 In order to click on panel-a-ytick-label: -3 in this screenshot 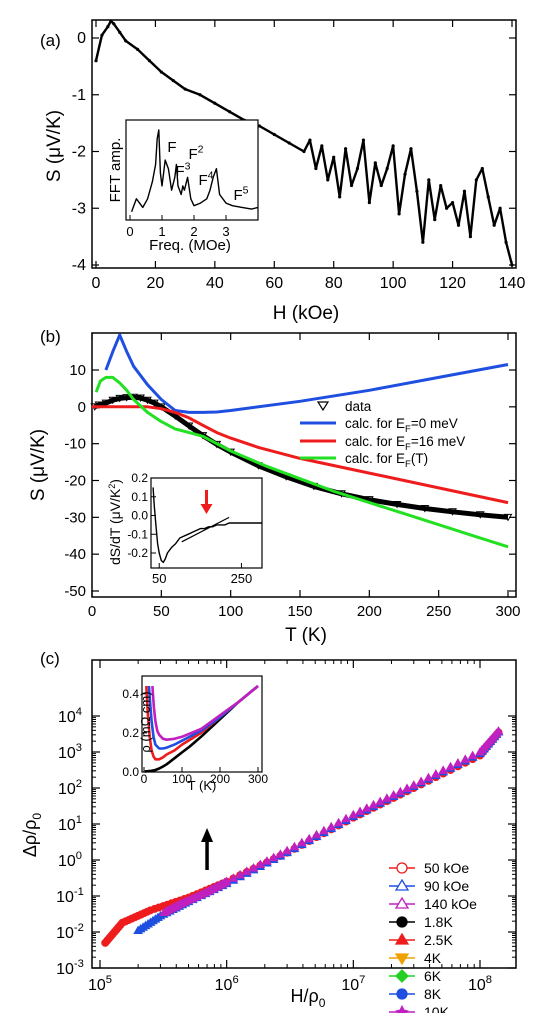, I will do `click(79, 208)`.